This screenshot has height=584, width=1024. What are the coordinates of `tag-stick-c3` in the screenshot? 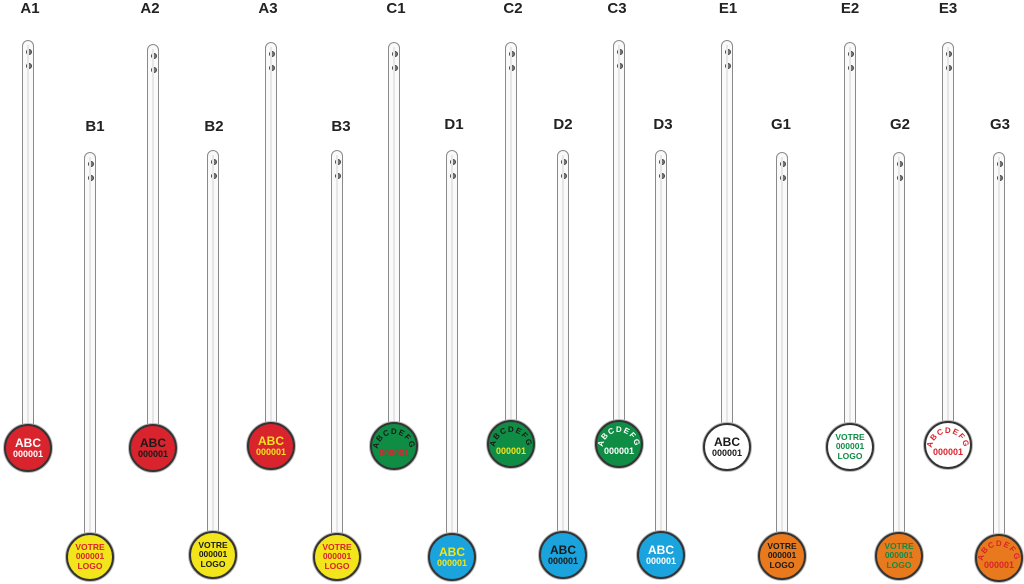 It's located at (619, 237).